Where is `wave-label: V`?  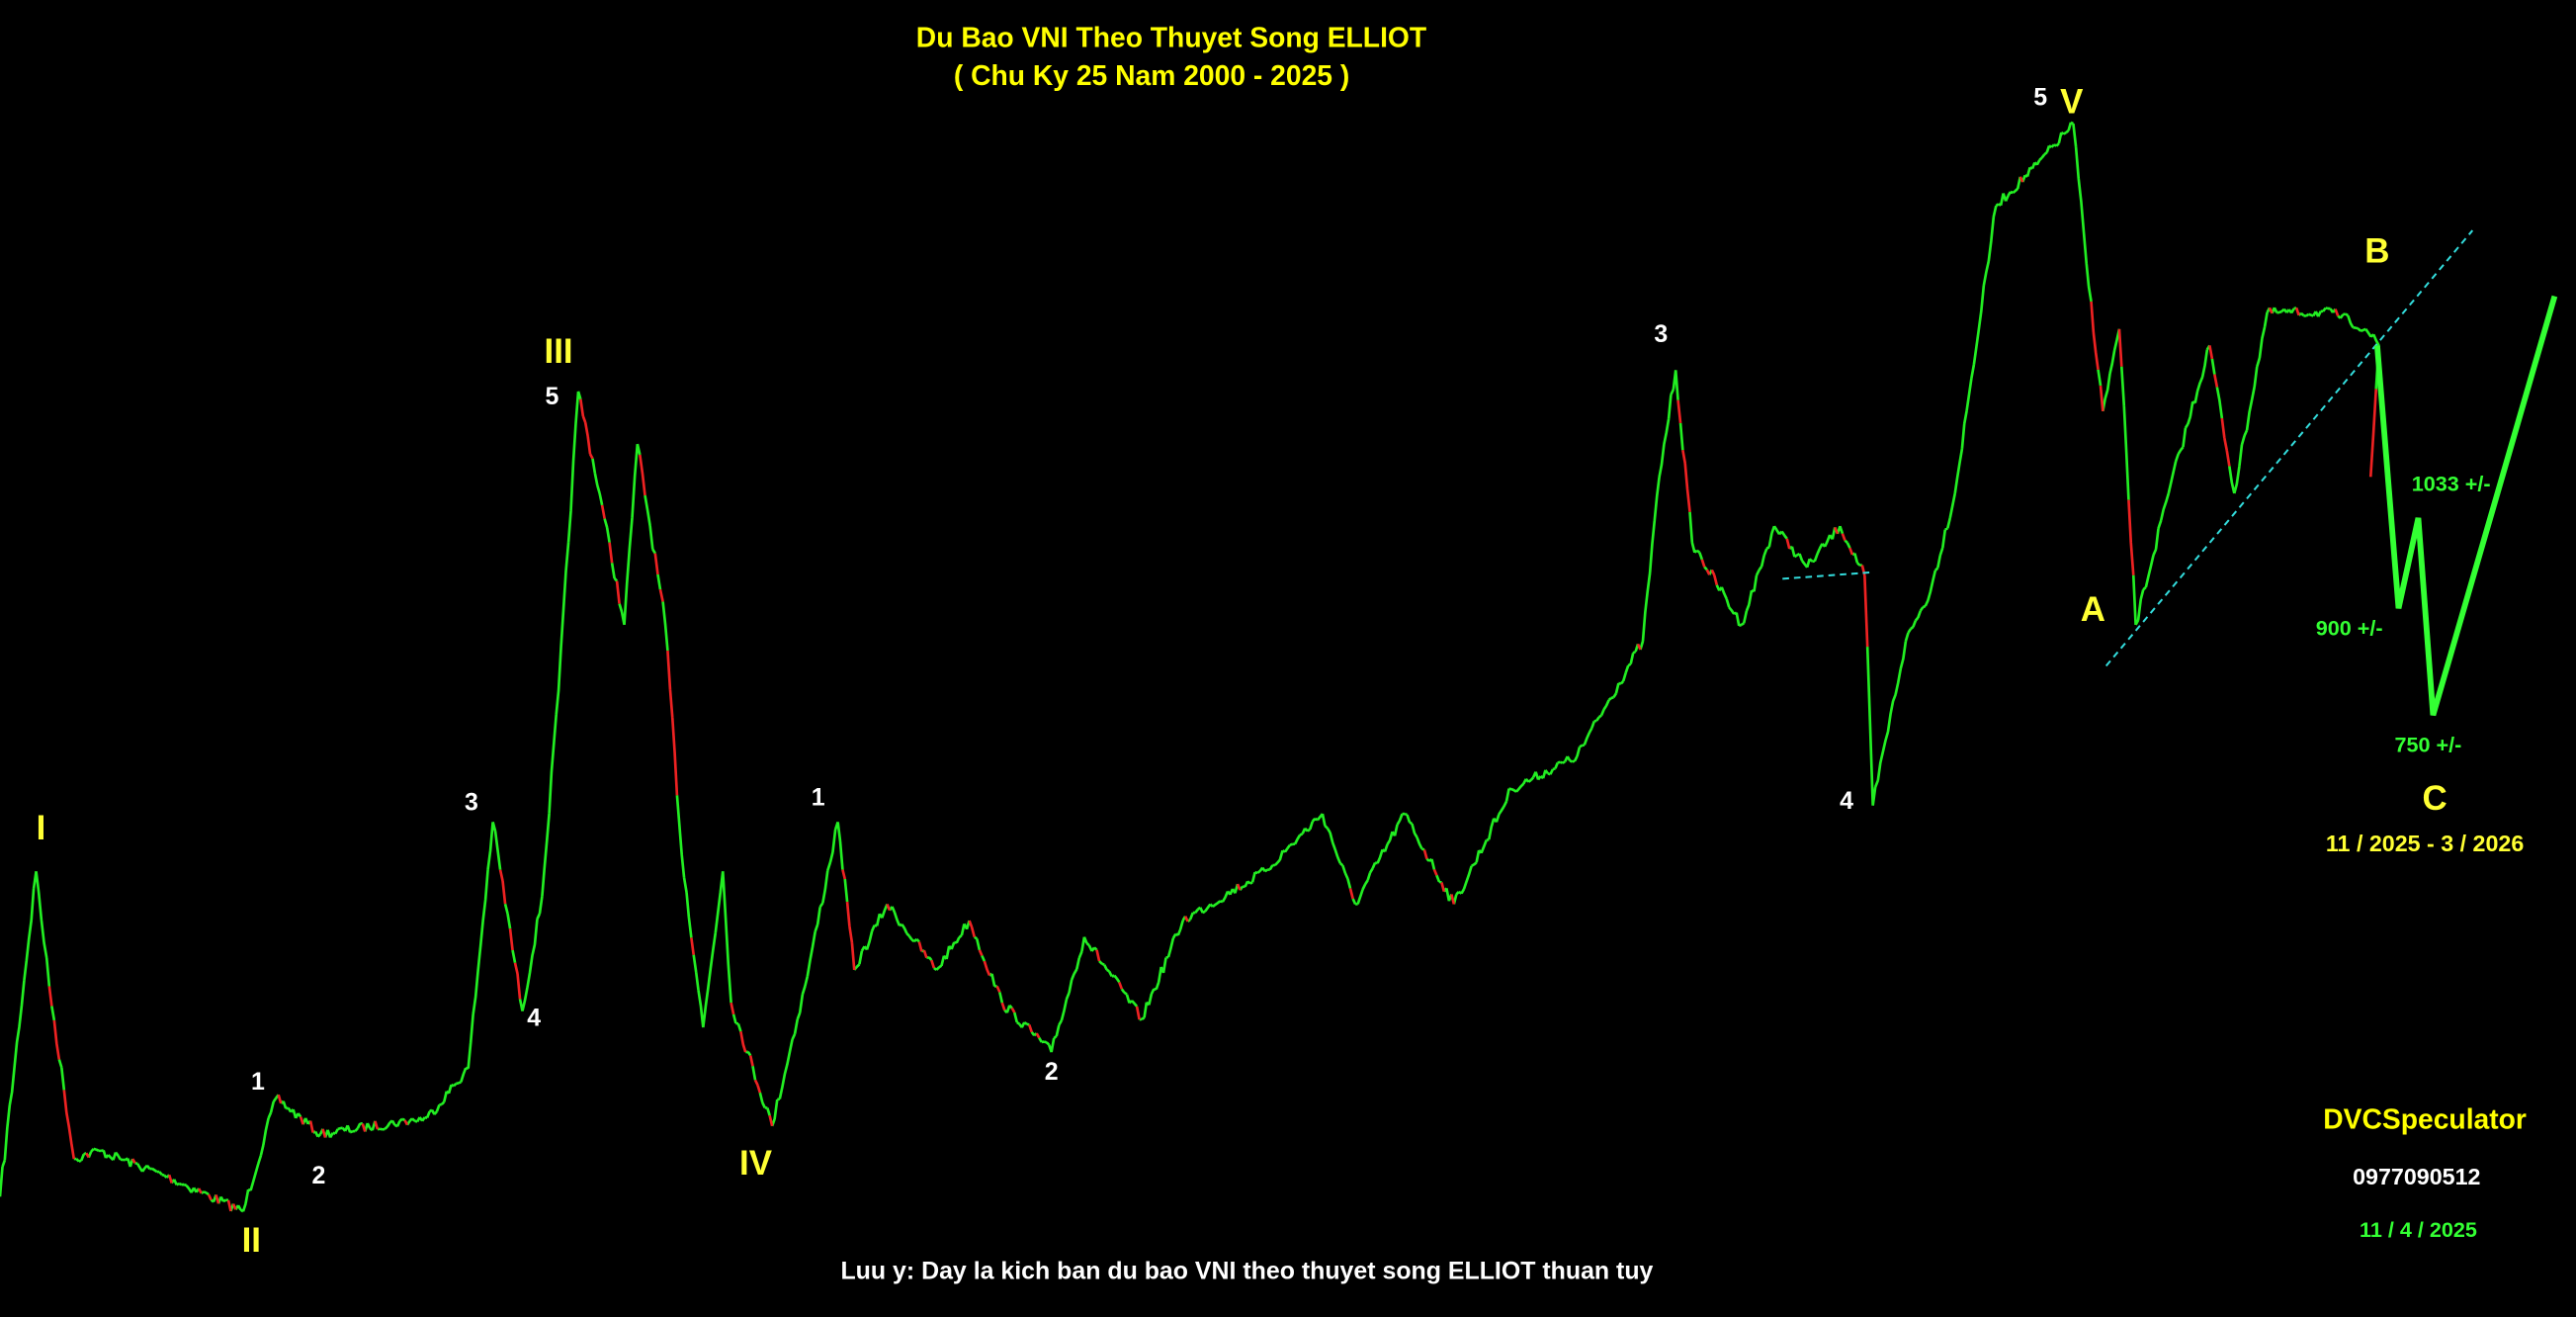 wave-label: V is located at coordinates (2072, 102).